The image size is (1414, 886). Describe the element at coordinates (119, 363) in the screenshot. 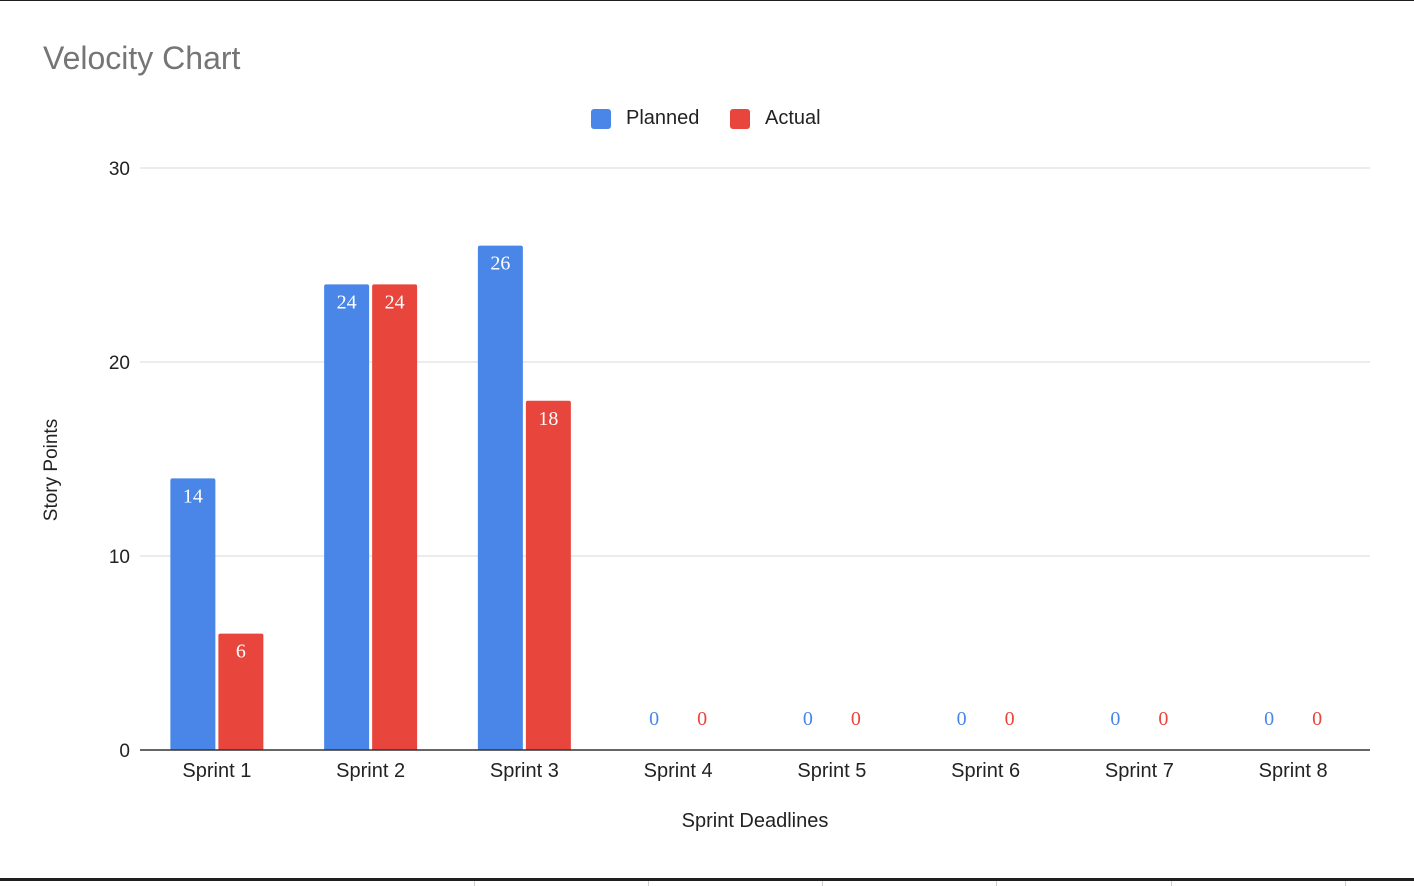

I see `y-tick-label: 20` at that location.